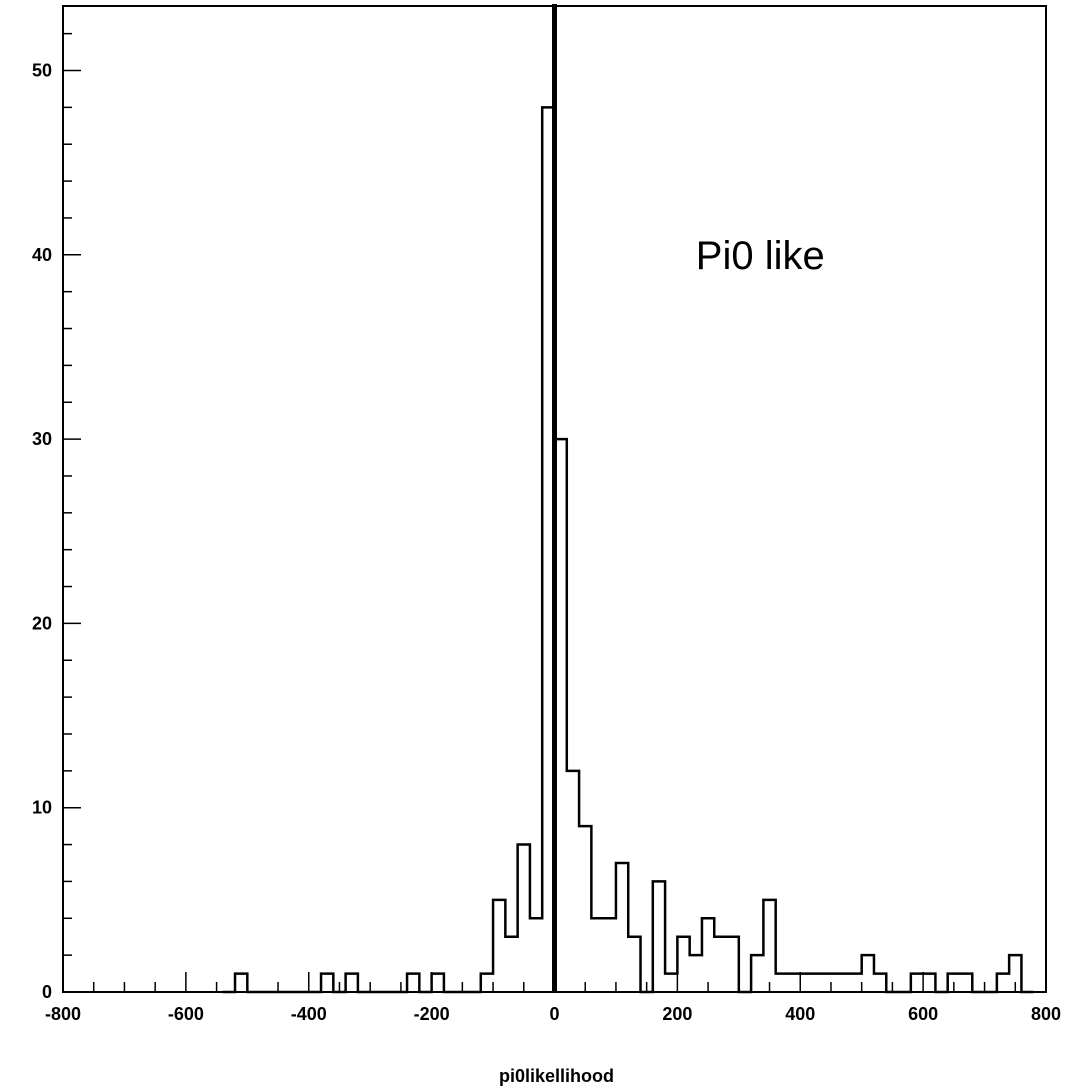 Image resolution: width=1072 pixels, height=1091 pixels. Describe the element at coordinates (554, 1014) in the screenshot. I see `x-tick-label: 0` at that location.